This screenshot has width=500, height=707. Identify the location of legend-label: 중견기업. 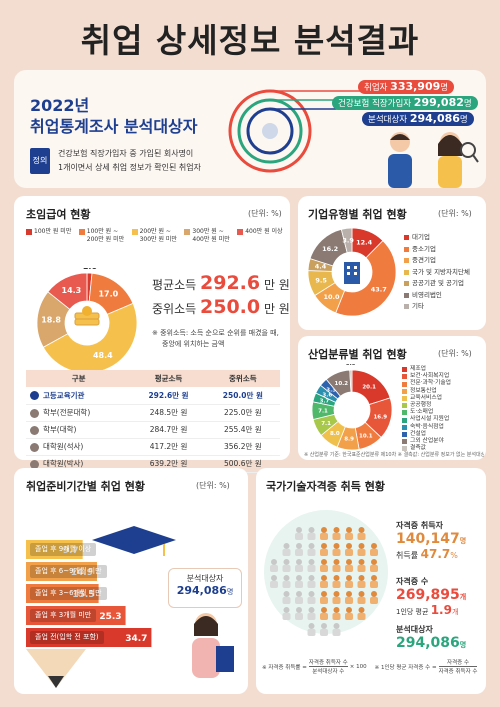
(424, 260).